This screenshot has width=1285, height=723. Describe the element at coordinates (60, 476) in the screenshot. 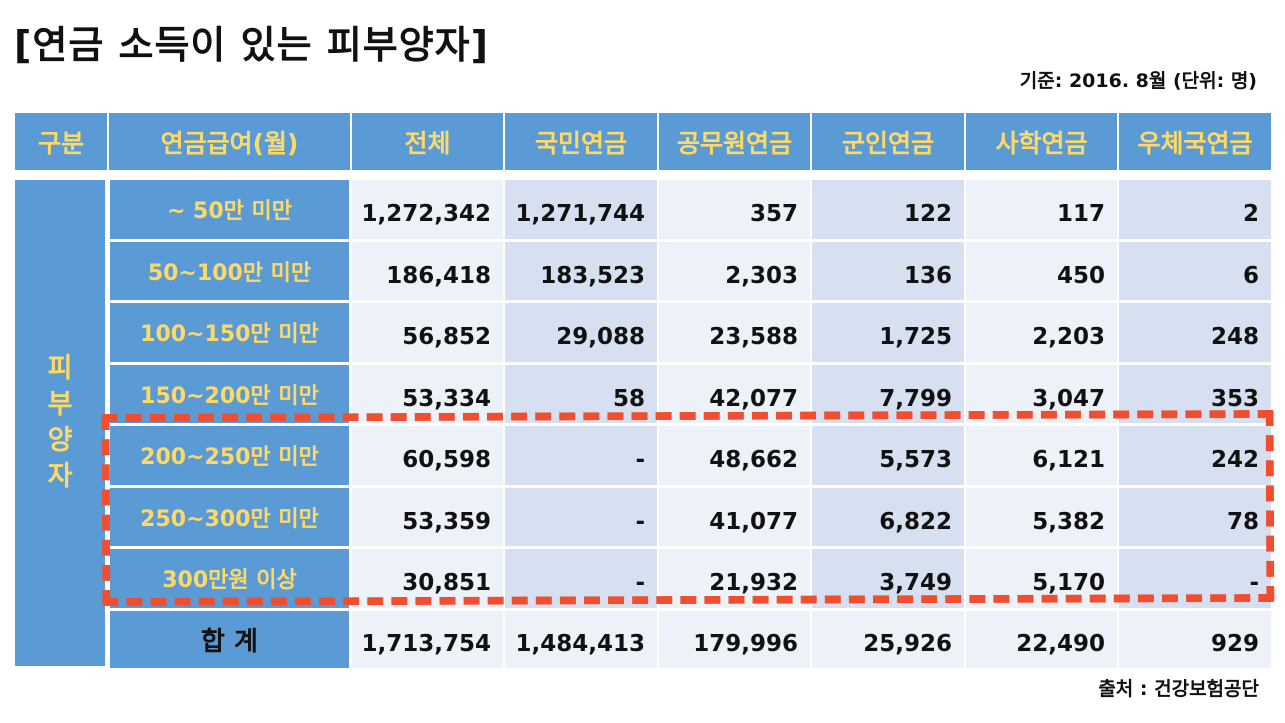

I see `group-label-char: 자` at that location.